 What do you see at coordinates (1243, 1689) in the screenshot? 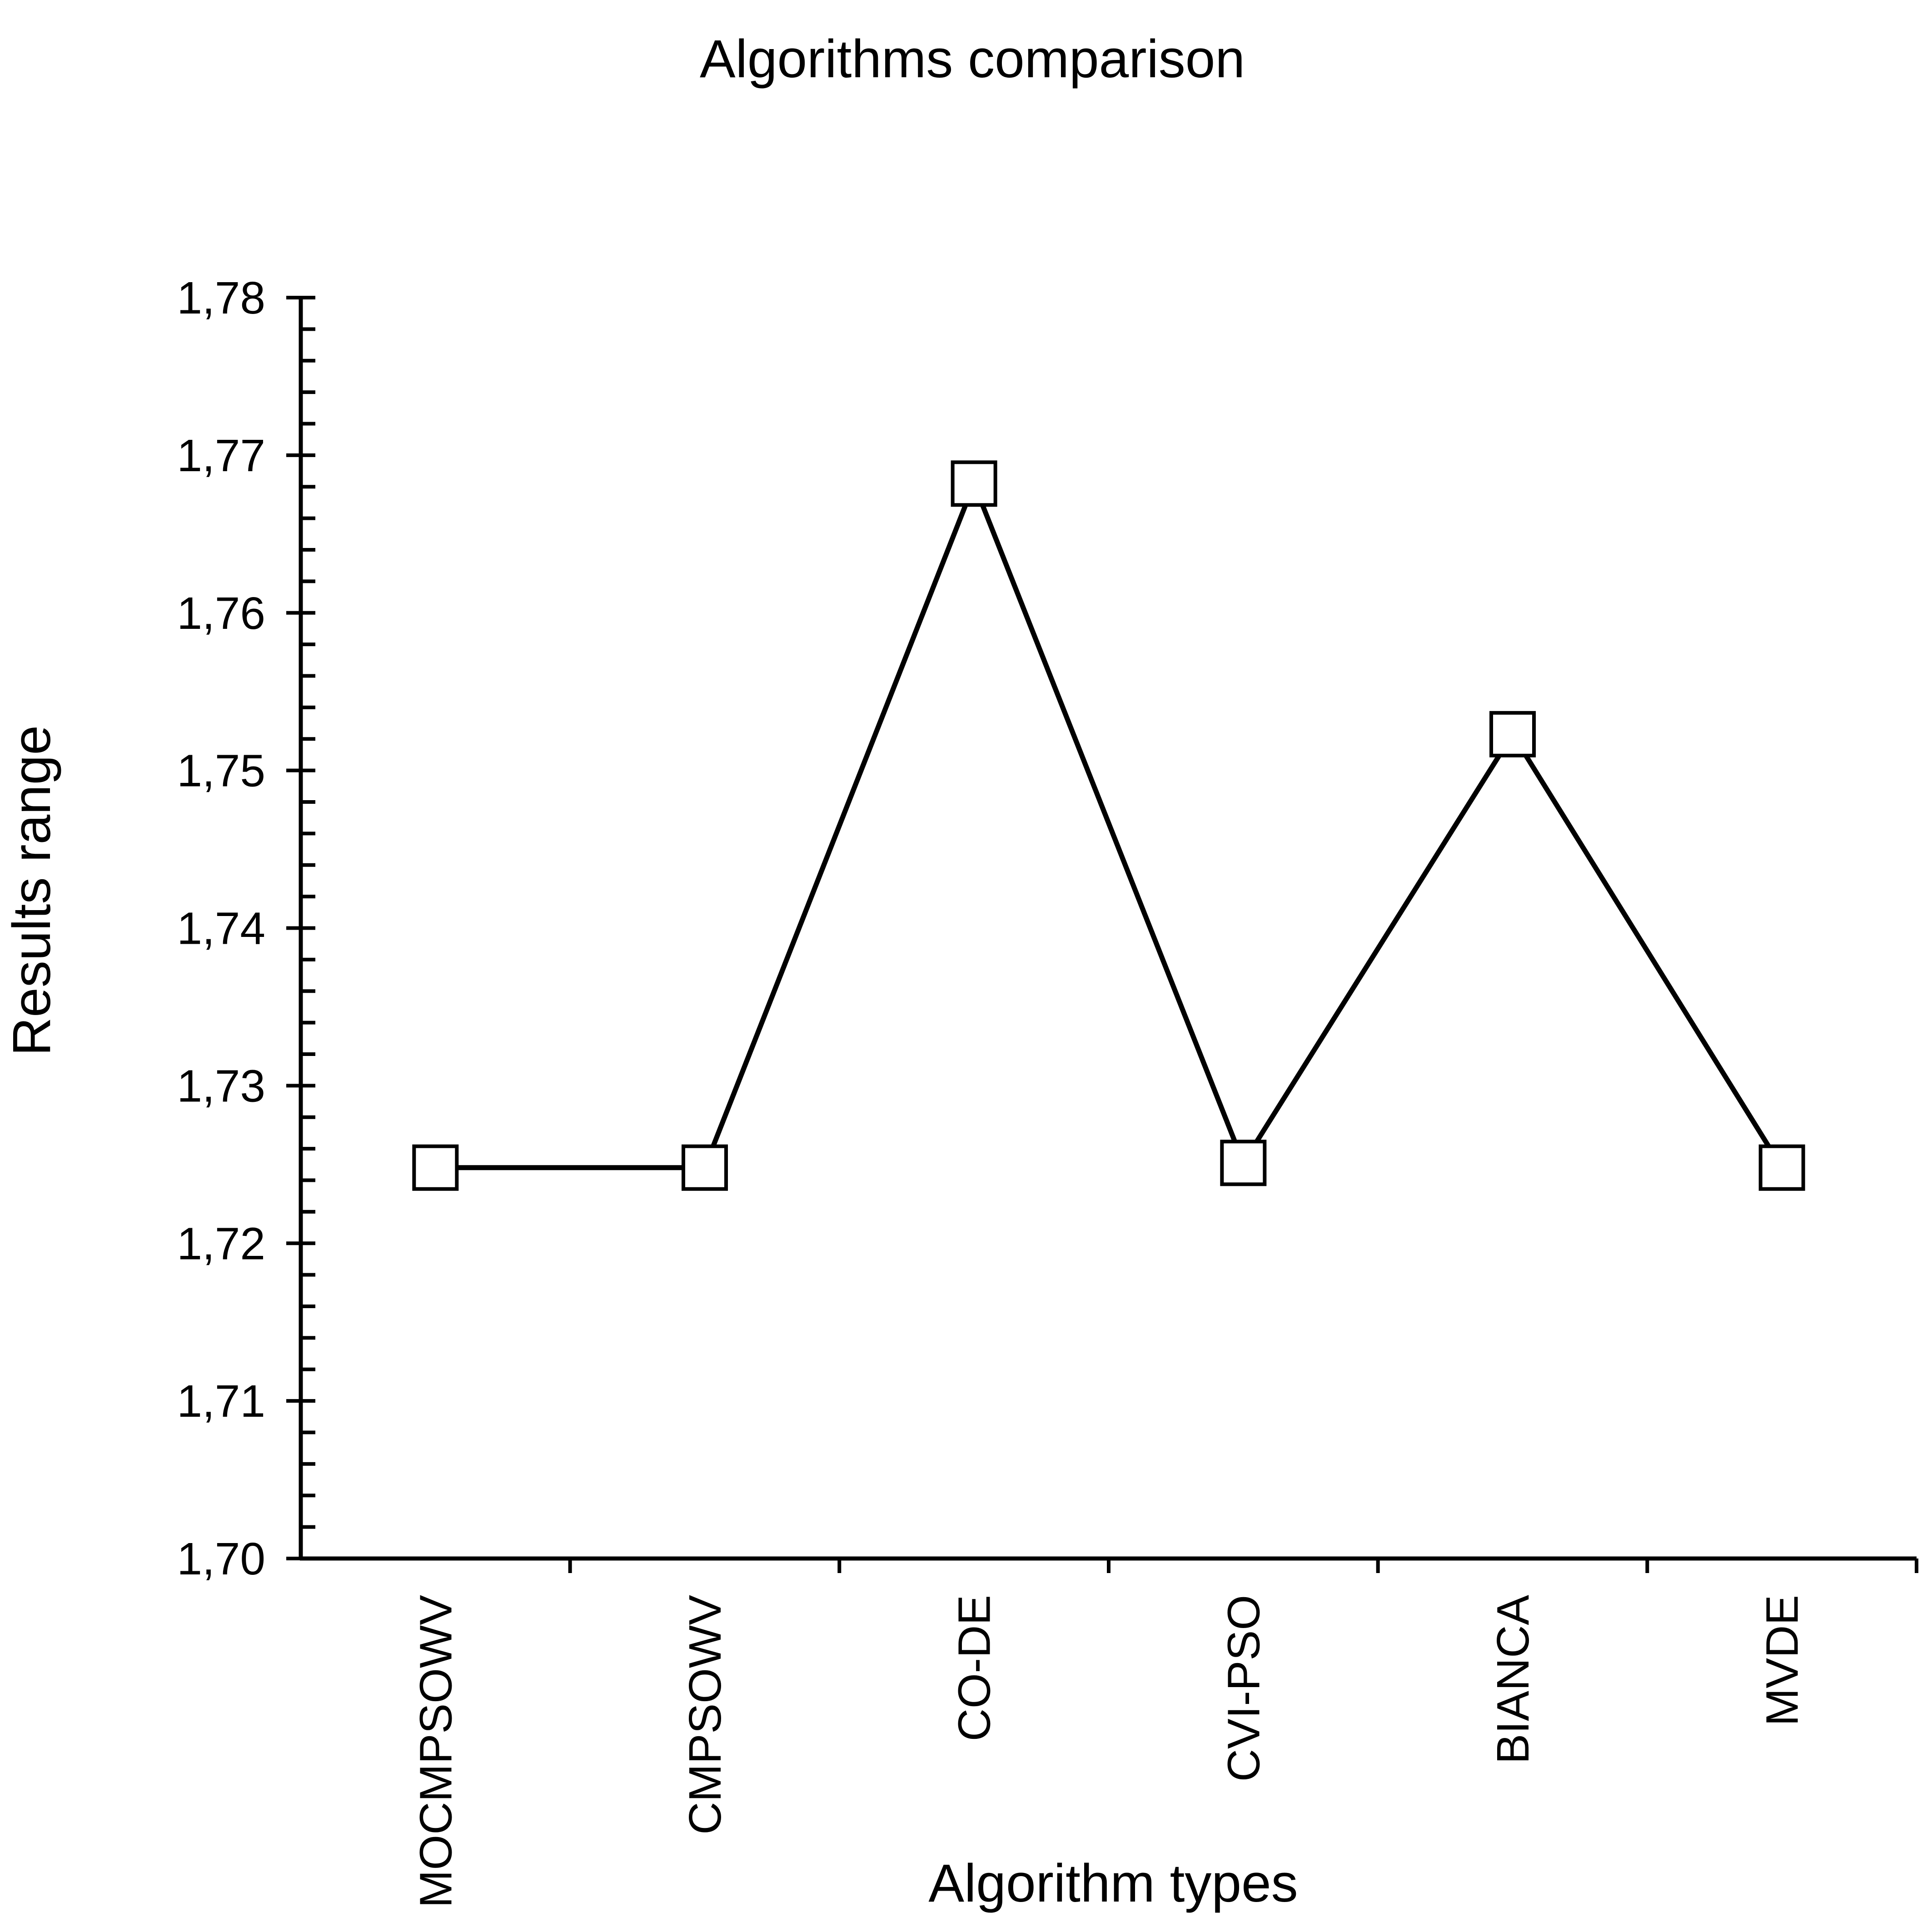
I see `x-category-label: CVI-PSO` at bounding box center [1243, 1689].